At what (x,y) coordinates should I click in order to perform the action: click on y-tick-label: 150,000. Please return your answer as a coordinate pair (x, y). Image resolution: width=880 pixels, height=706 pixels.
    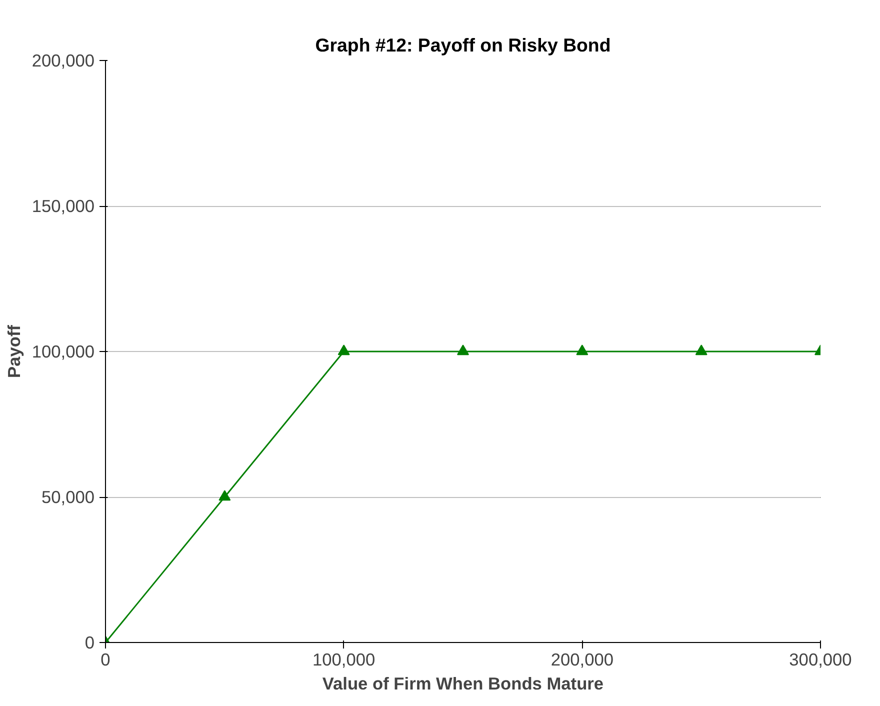
    Looking at the image, I should click on (63, 206).